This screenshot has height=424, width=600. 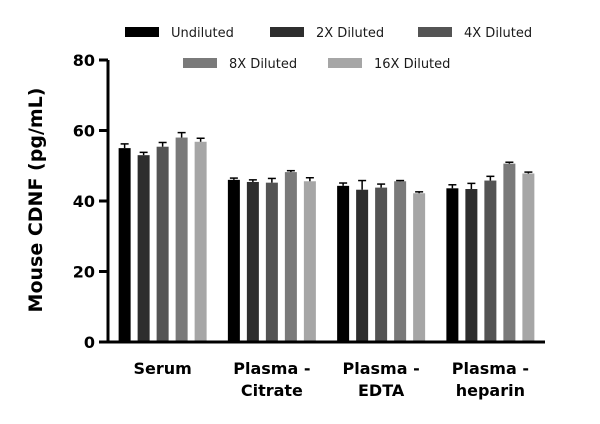 What do you see at coordinates (84, 60) in the screenshot?
I see `y-tick-label: 80` at bounding box center [84, 60].